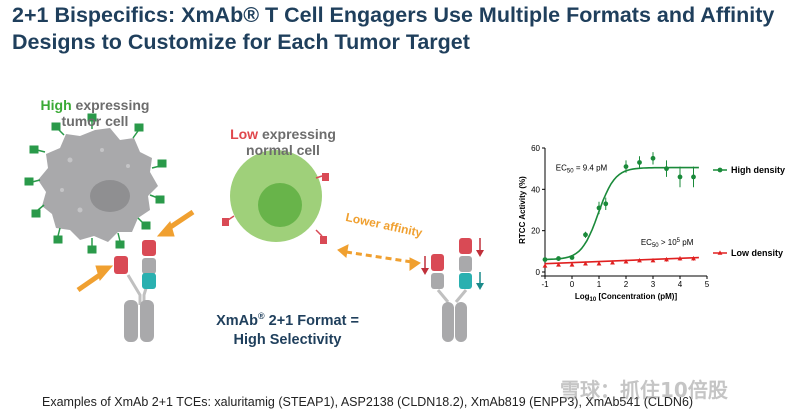 This screenshot has height=414, width=800. What do you see at coordinates (720, 170) in the screenshot?
I see `legend-high-marker` at bounding box center [720, 170].